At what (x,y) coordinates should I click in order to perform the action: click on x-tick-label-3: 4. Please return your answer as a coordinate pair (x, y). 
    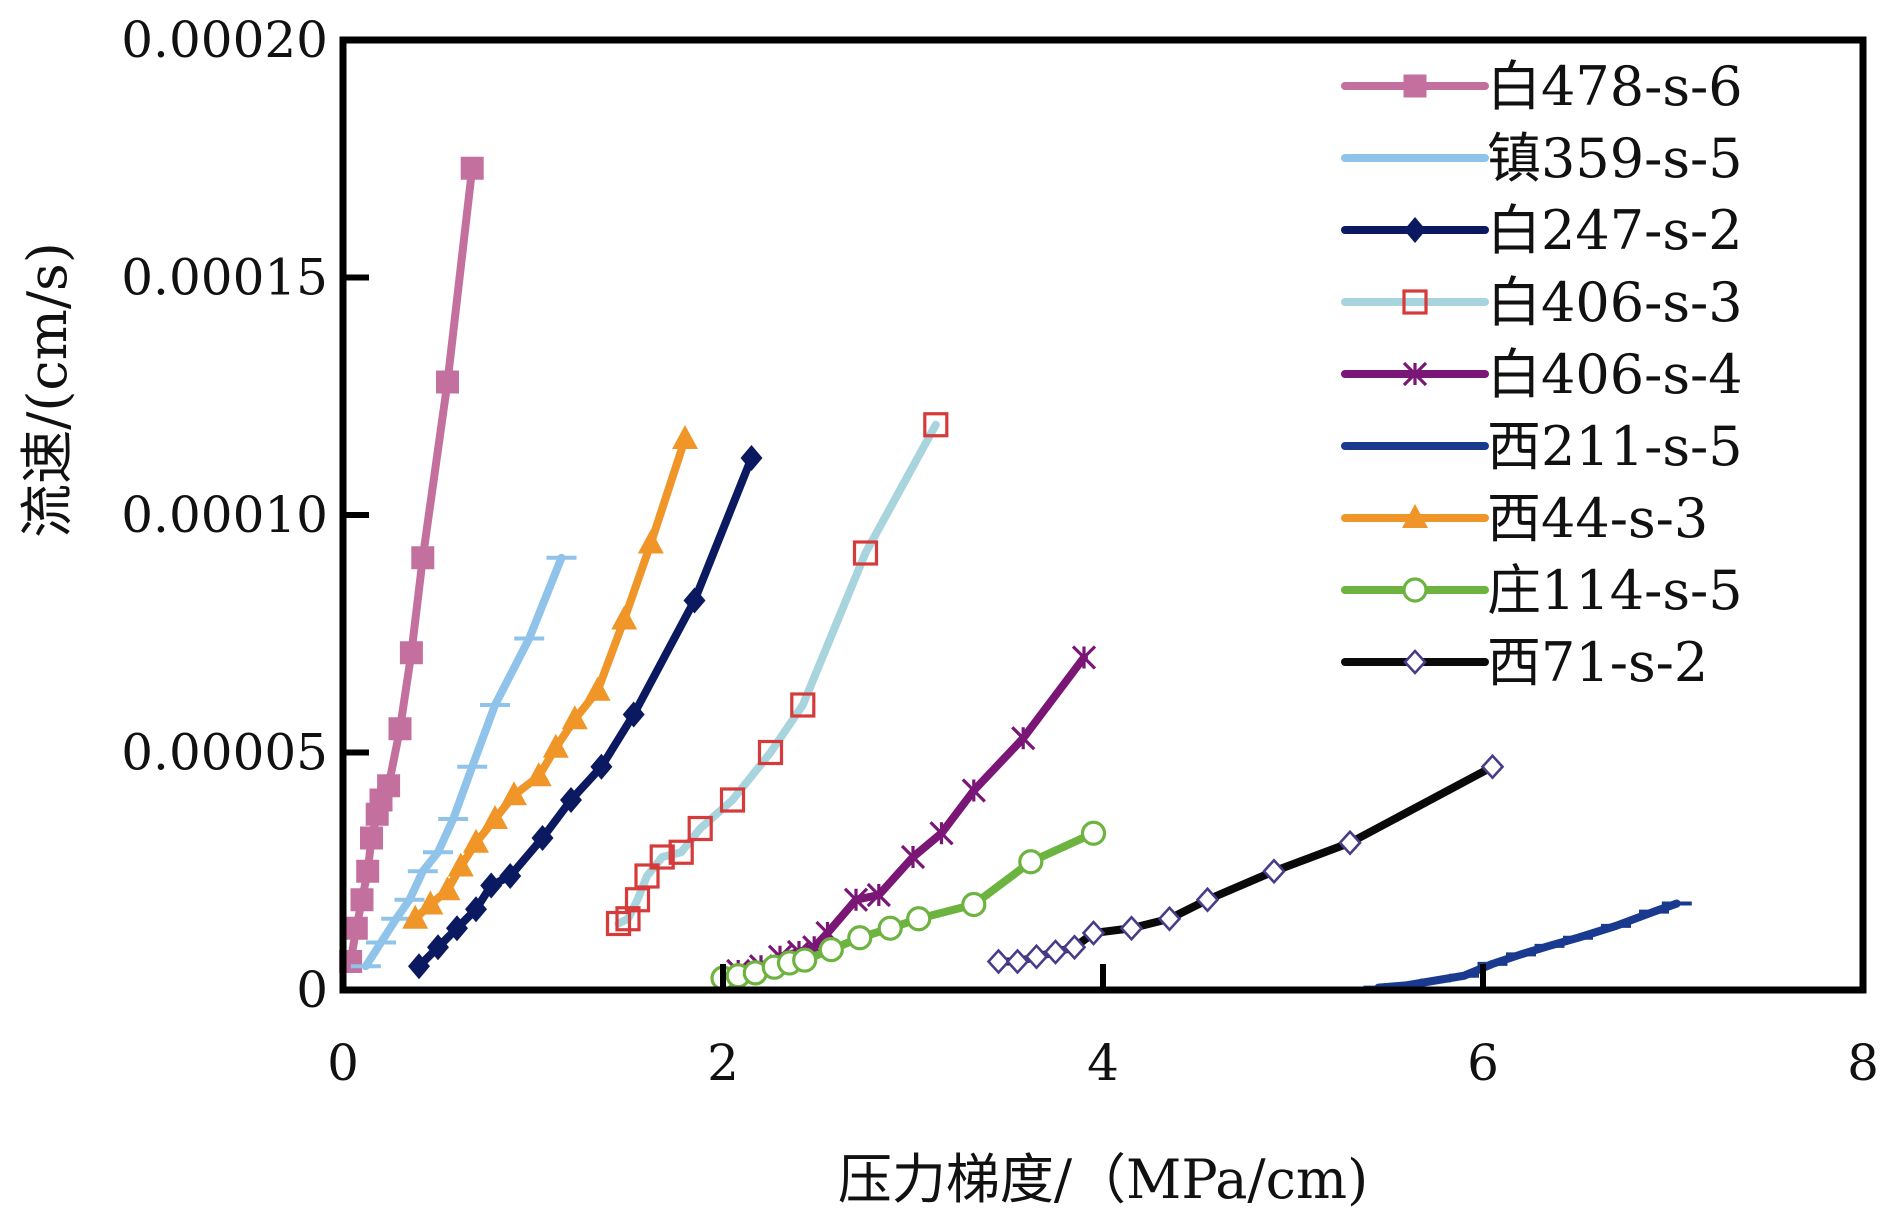
    Looking at the image, I should click on (1103, 1063).